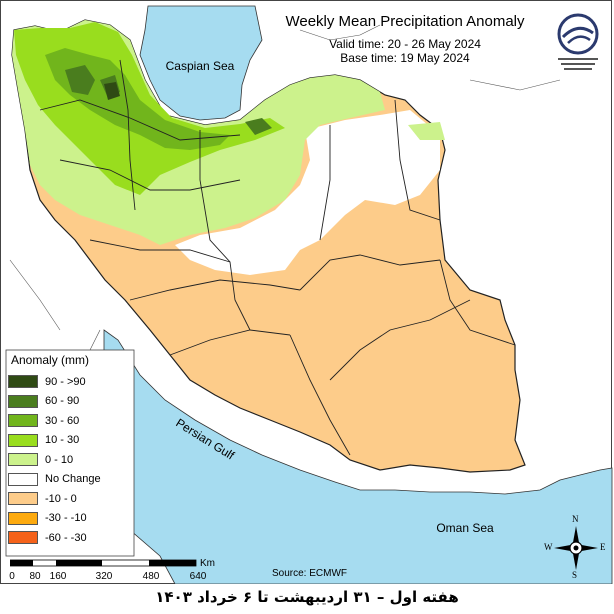 The height and width of the screenshot is (614, 614). What do you see at coordinates (35, 576) in the screenshot?
I see `scale-tick: 80` at bounding box center [35, 576].